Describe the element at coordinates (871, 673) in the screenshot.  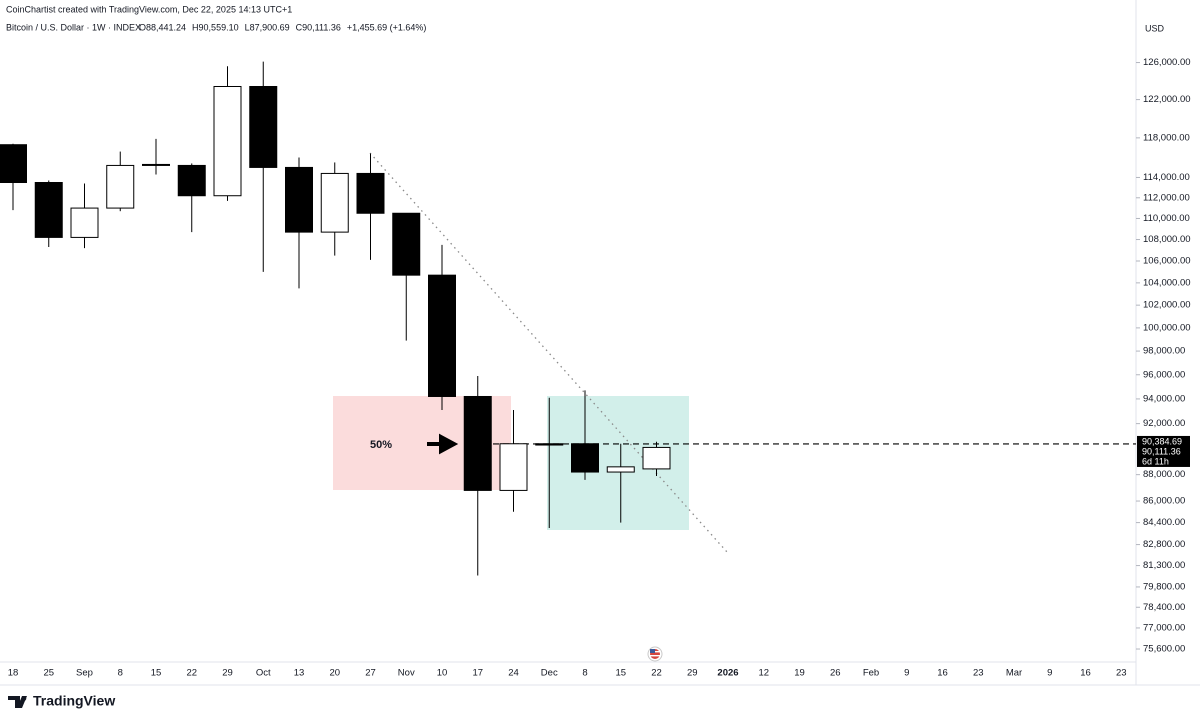
I see `x-tick-label: Feb` at that location.